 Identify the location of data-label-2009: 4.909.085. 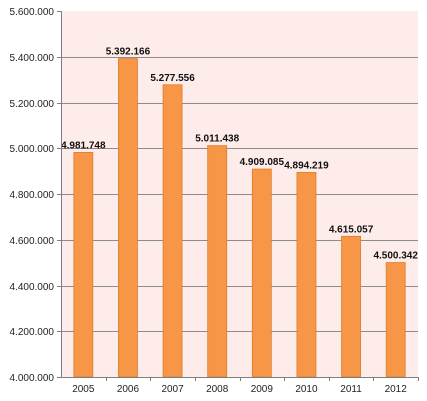
(262, 162).